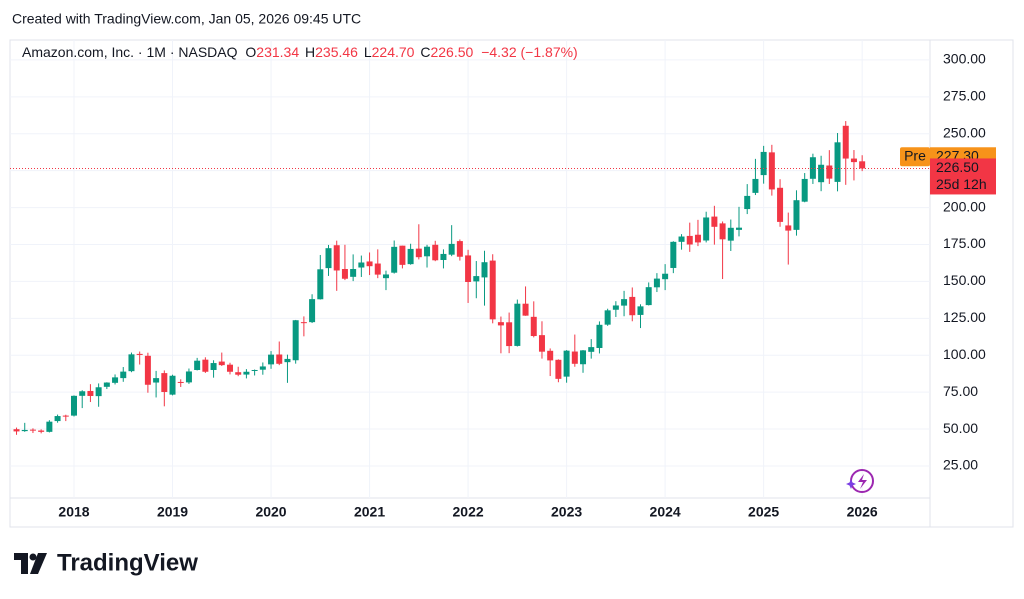 The width and height of the screenshot is (1024, 599). Describe the element at coordinates (964, 354) in the screenshot. I see `y-tick-label: 100.00` at that location.